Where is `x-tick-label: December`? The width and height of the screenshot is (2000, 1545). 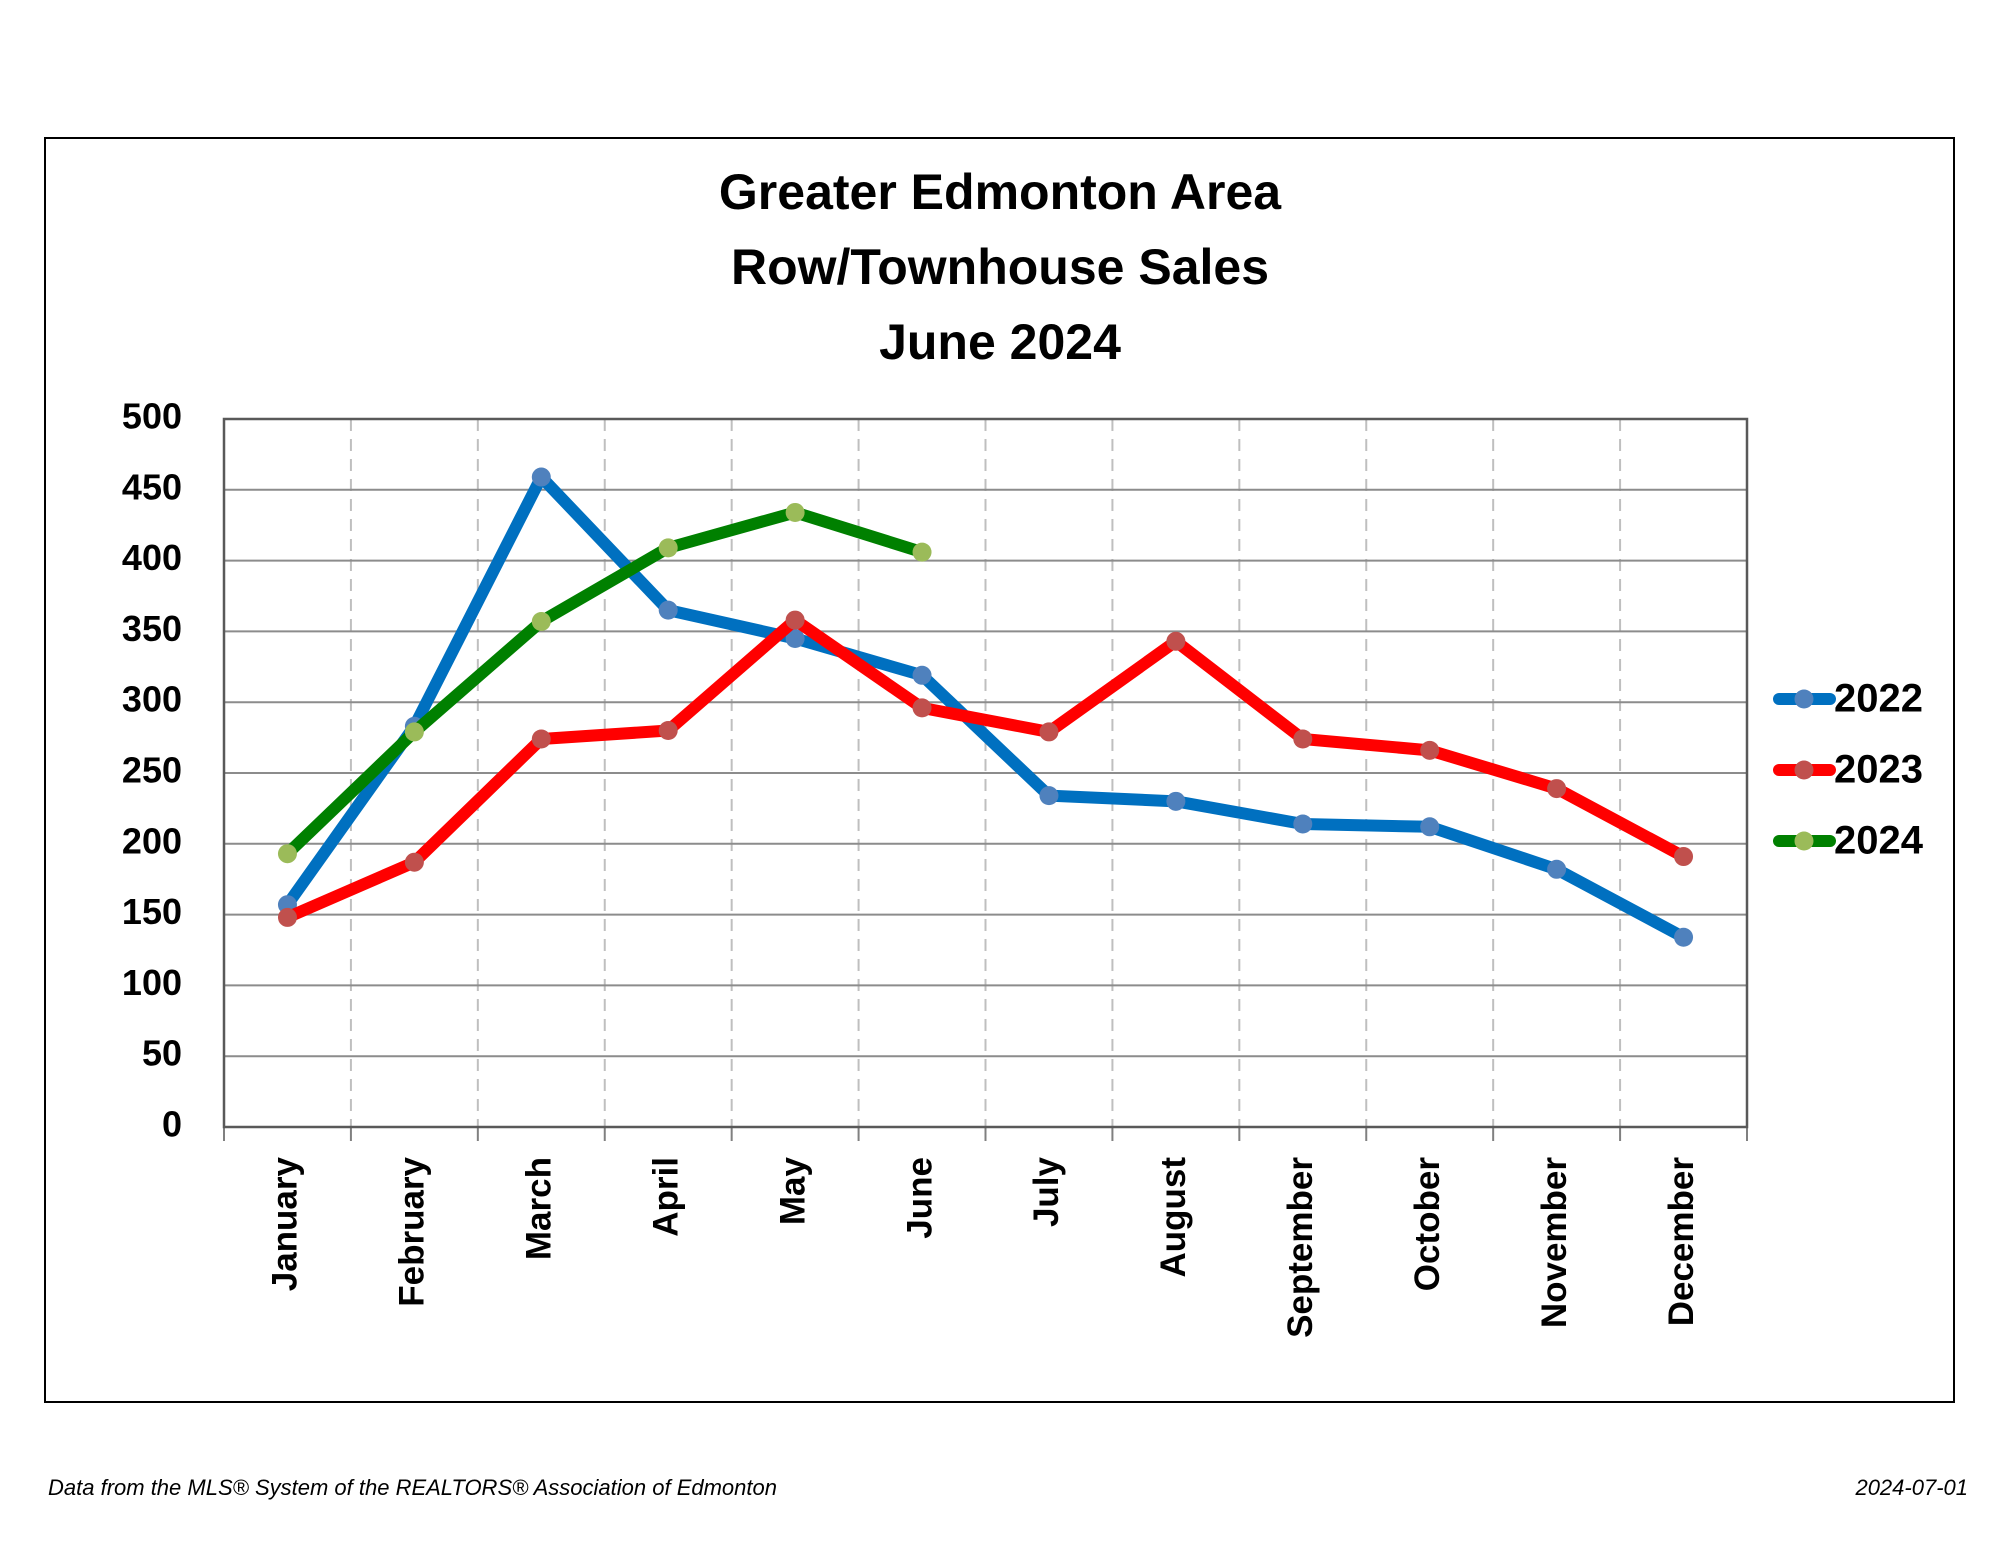 x-tick-label: December is located at coordinates (1681, 1242).